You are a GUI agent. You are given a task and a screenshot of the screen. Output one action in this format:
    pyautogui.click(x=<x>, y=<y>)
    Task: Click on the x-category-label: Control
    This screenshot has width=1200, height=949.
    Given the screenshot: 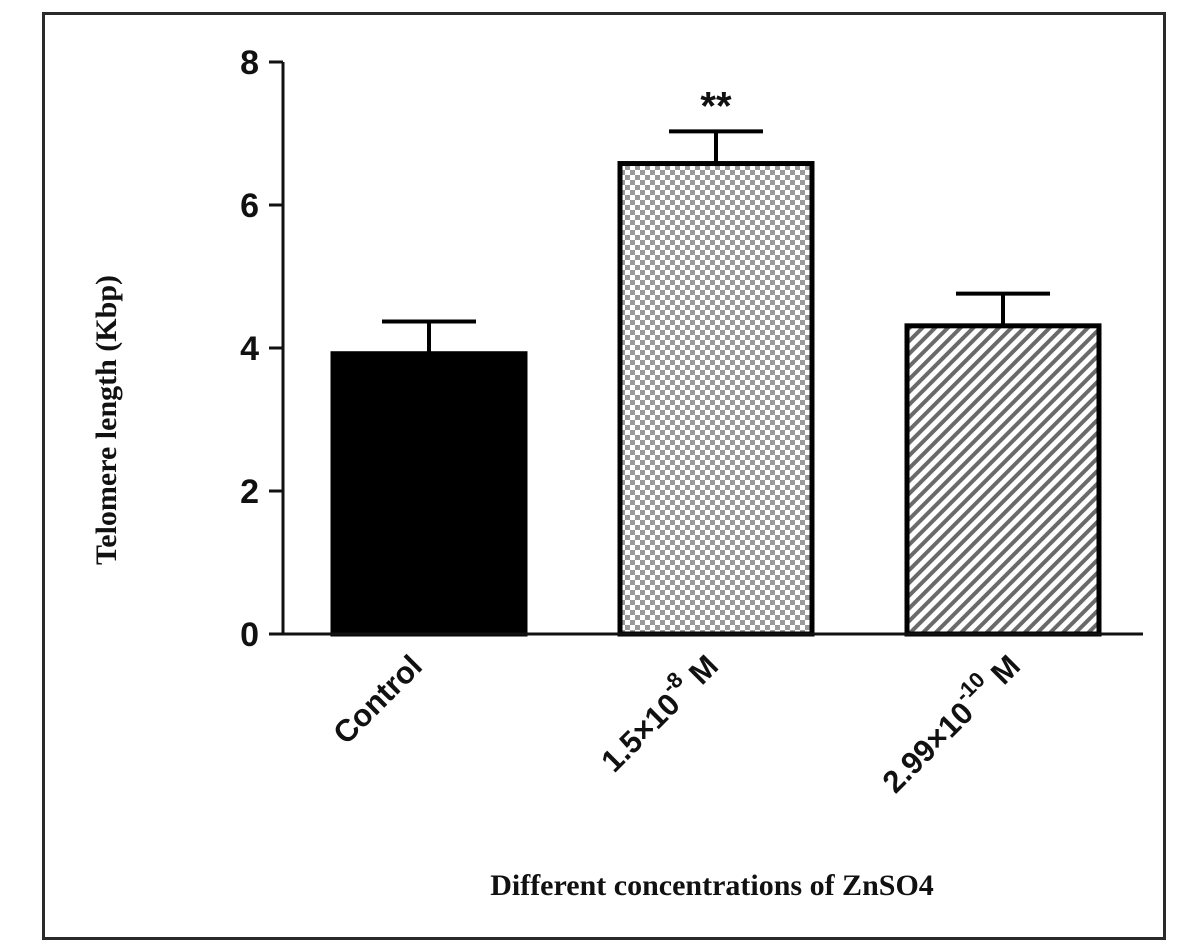 What is the action you would take?
    pyautogui.click(x=377, y=699)
    